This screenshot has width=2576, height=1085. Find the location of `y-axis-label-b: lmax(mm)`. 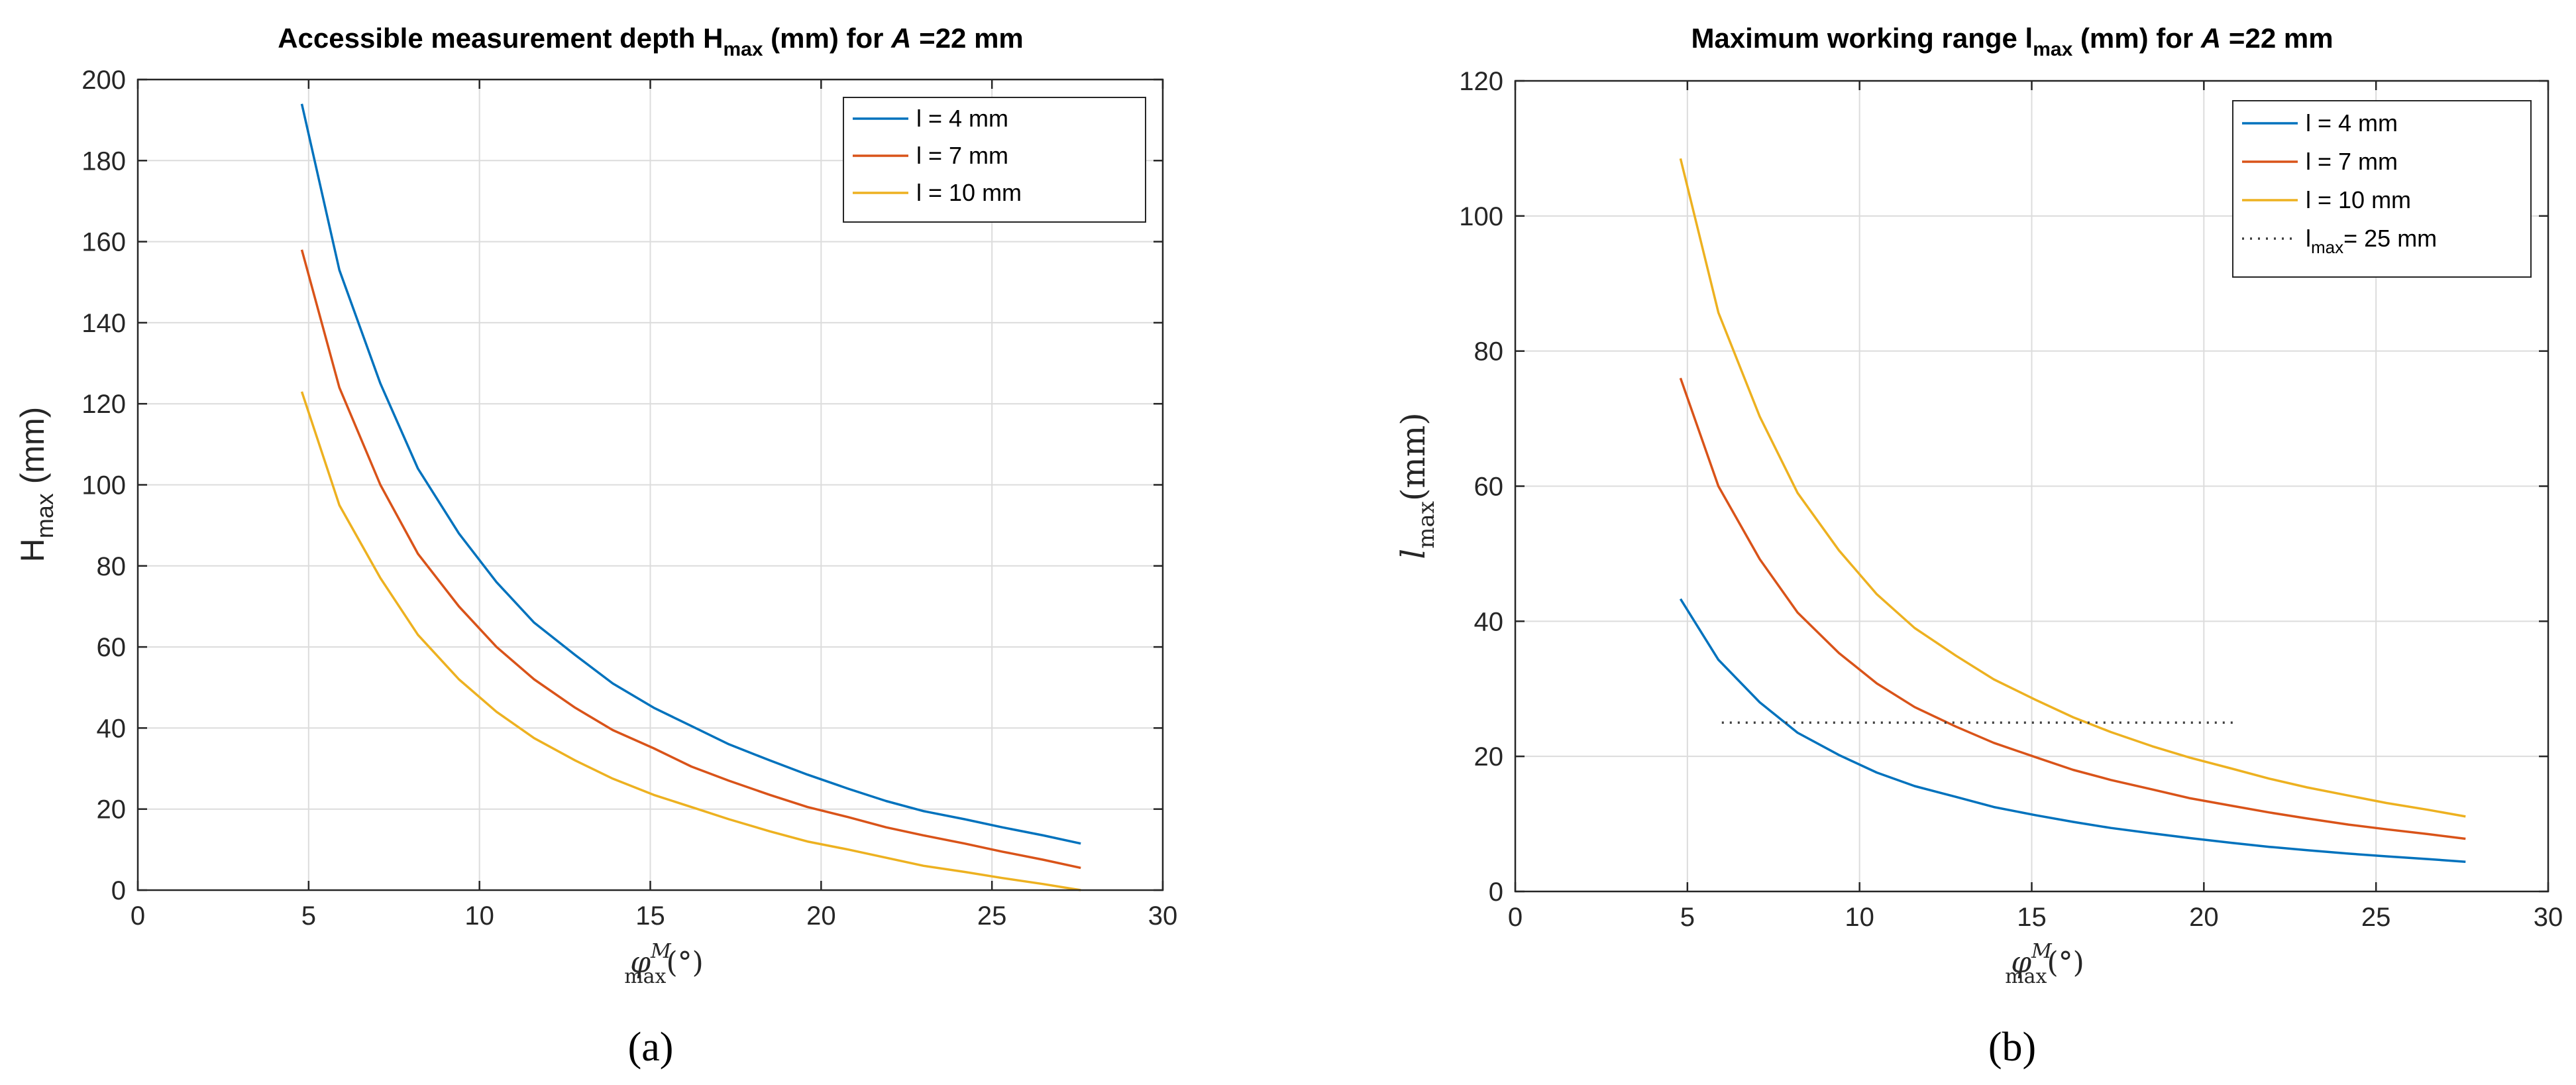

y-axis-label-b: lmax(mm) is located at coordinates (1417, 485).